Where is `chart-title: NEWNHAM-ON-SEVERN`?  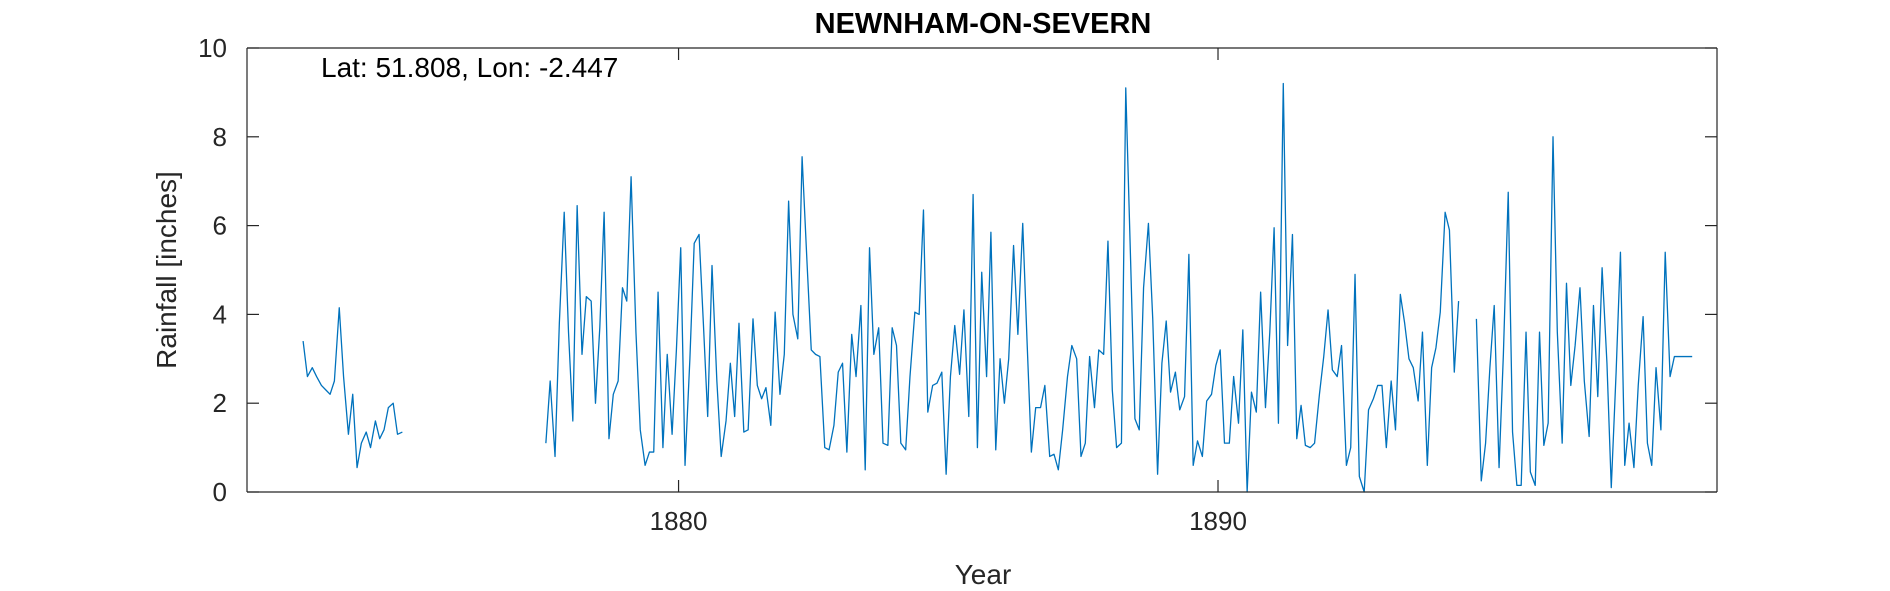
chart-title: NEWNHAM-ON-SEVERN is located at coordinates (983, 24).